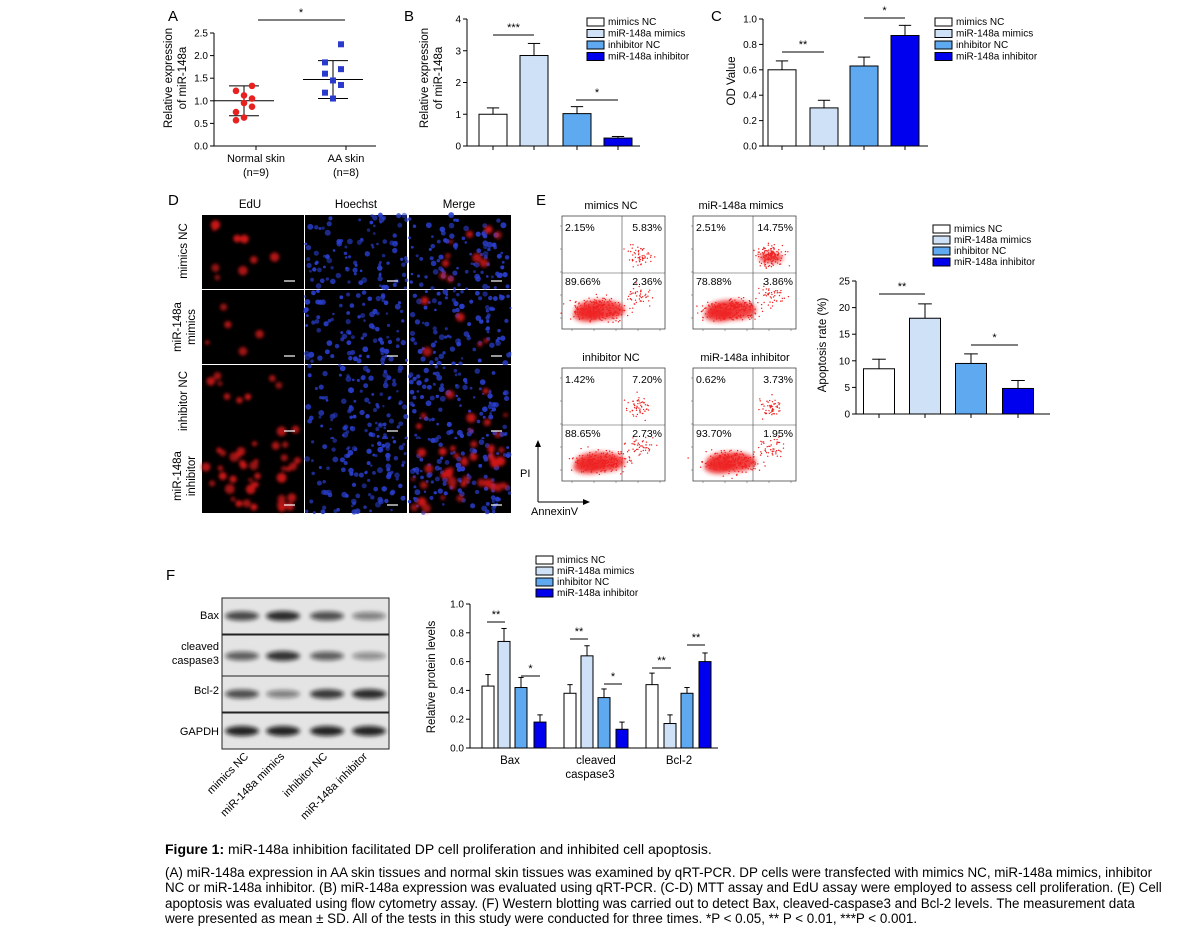 The image size is (1194, 941). What do you see at coordinates (173, 16) in the screenshot?
I see `panel-letter-a: A` at bounding box center [173, 16].